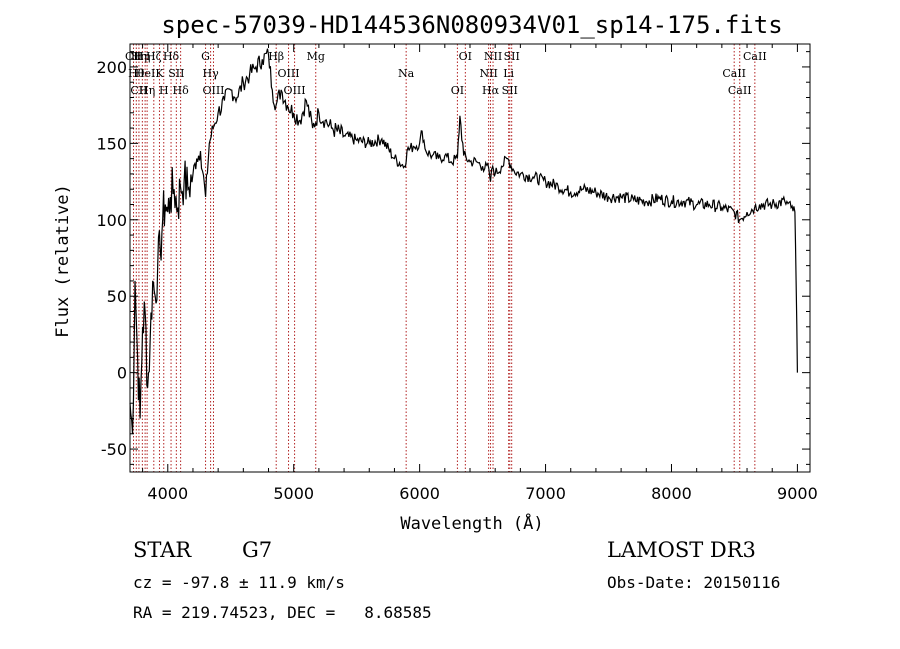  Describe the element at coordinates (211, 73) in the screenshot. I see `line-label: Hγ` at that location.